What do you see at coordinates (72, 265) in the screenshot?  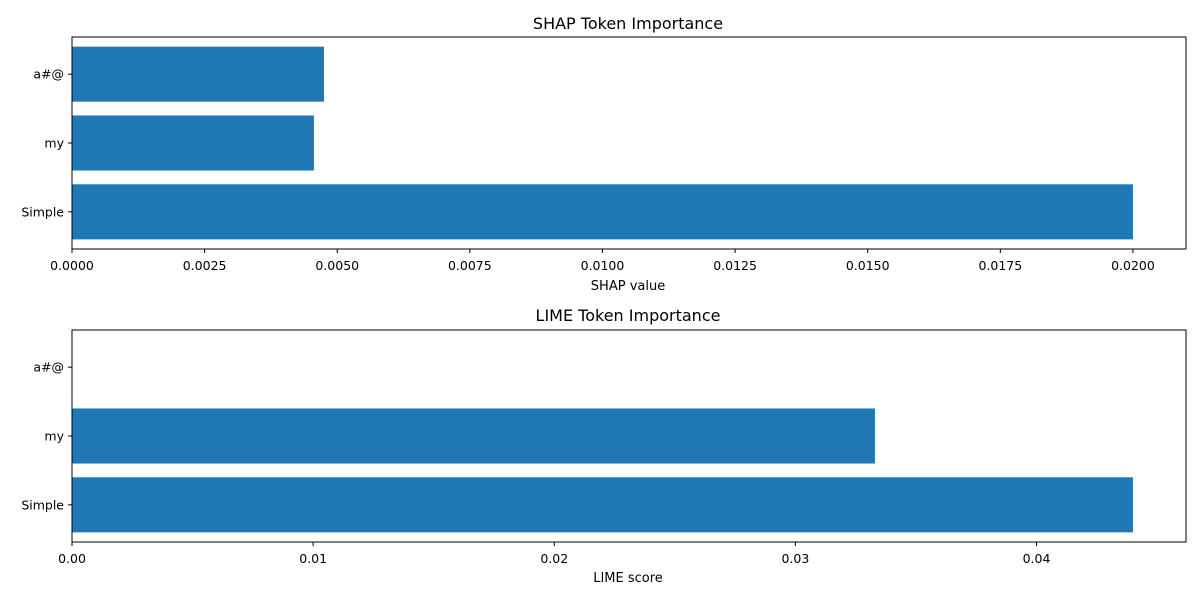 I see `shap-x-tick-label-0: 0.0000` at bounding box center [72, 265].